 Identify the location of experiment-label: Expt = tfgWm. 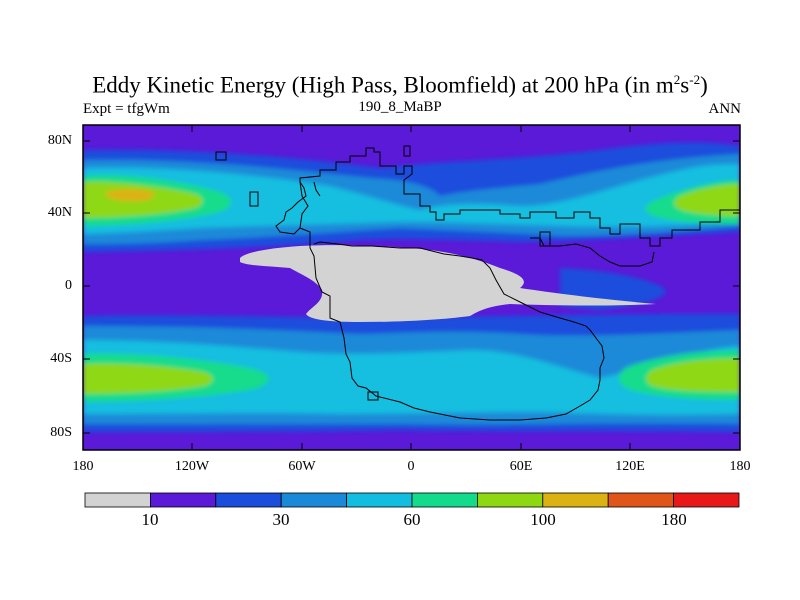
(126, 109).